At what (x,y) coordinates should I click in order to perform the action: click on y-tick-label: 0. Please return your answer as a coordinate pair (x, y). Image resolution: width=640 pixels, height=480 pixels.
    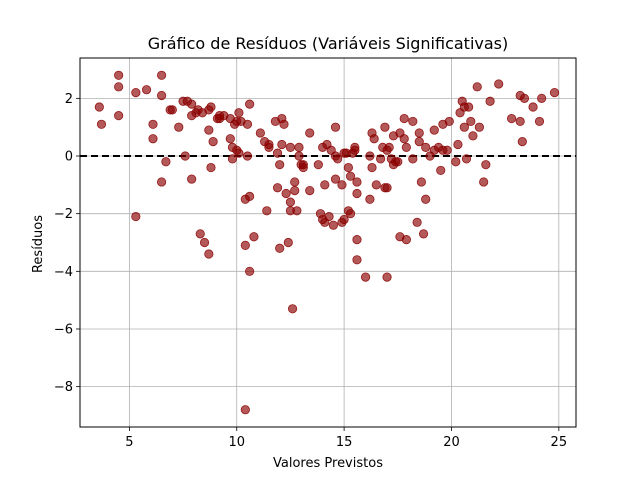
    Looking at the image, I should click on (69, 157).